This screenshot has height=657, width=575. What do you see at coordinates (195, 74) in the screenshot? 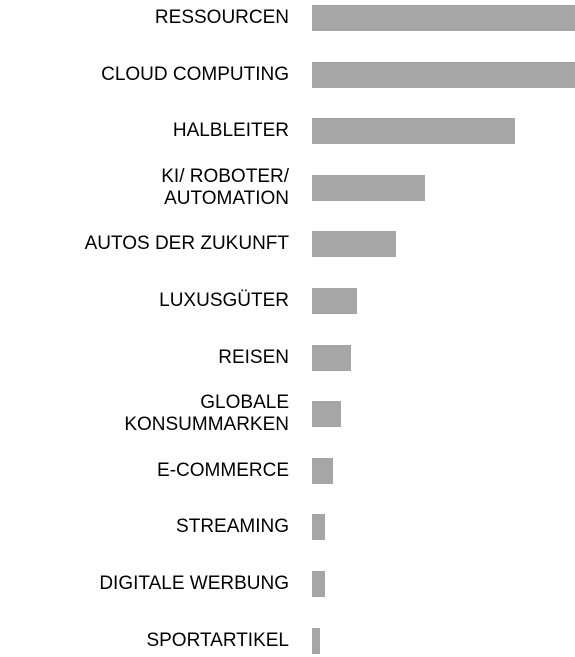
I see `category-label: CLOUD COMPUTING` at bounding box center [195, 74].